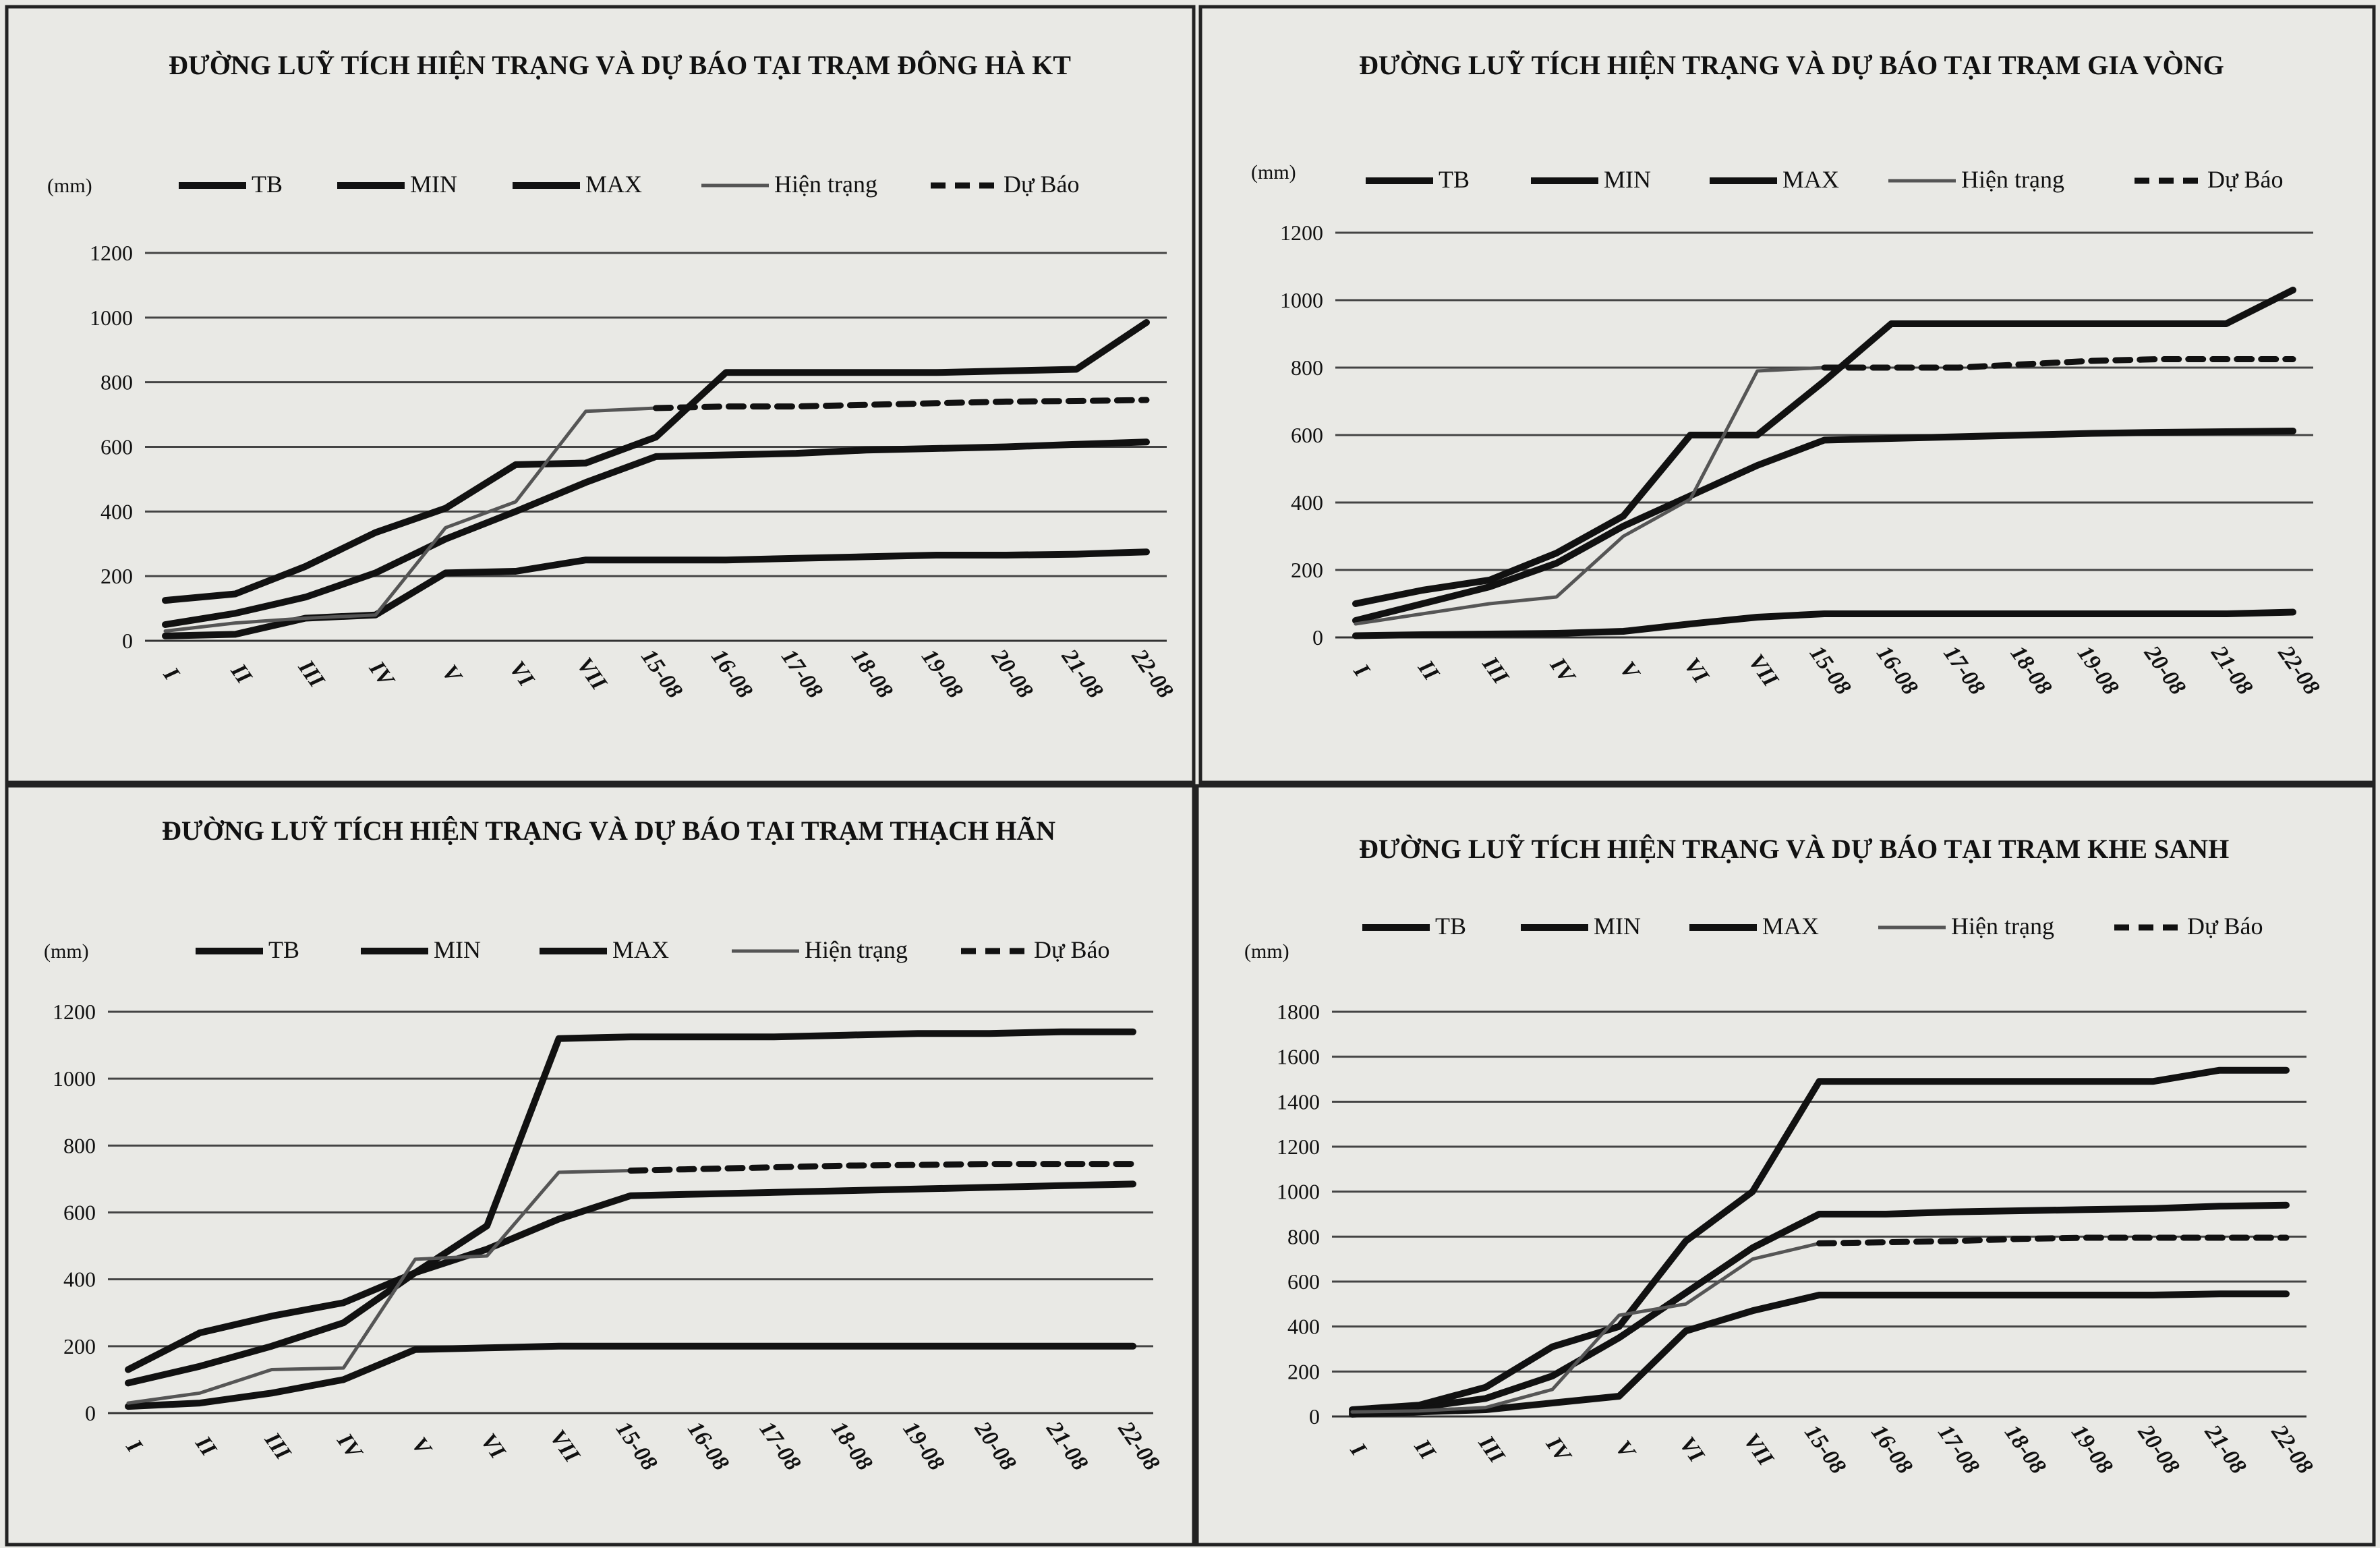 The height and width of the screenshot is (1548, 2380). I want to click on x-tick-label: VII, so click(592, 674).